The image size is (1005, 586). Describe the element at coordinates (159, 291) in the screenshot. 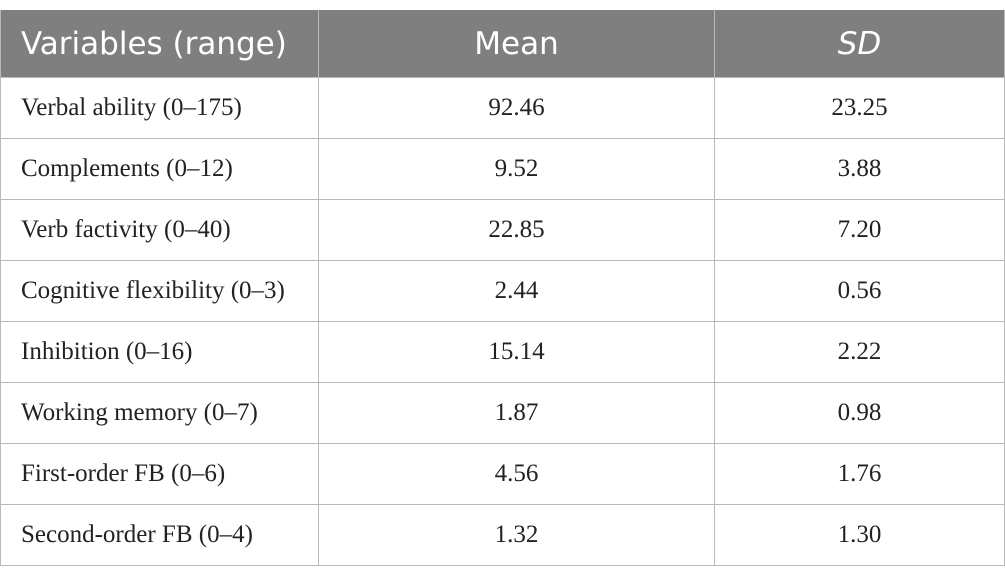

I see `variable-cell: Cognitive flexibility (0–3)` at that location.